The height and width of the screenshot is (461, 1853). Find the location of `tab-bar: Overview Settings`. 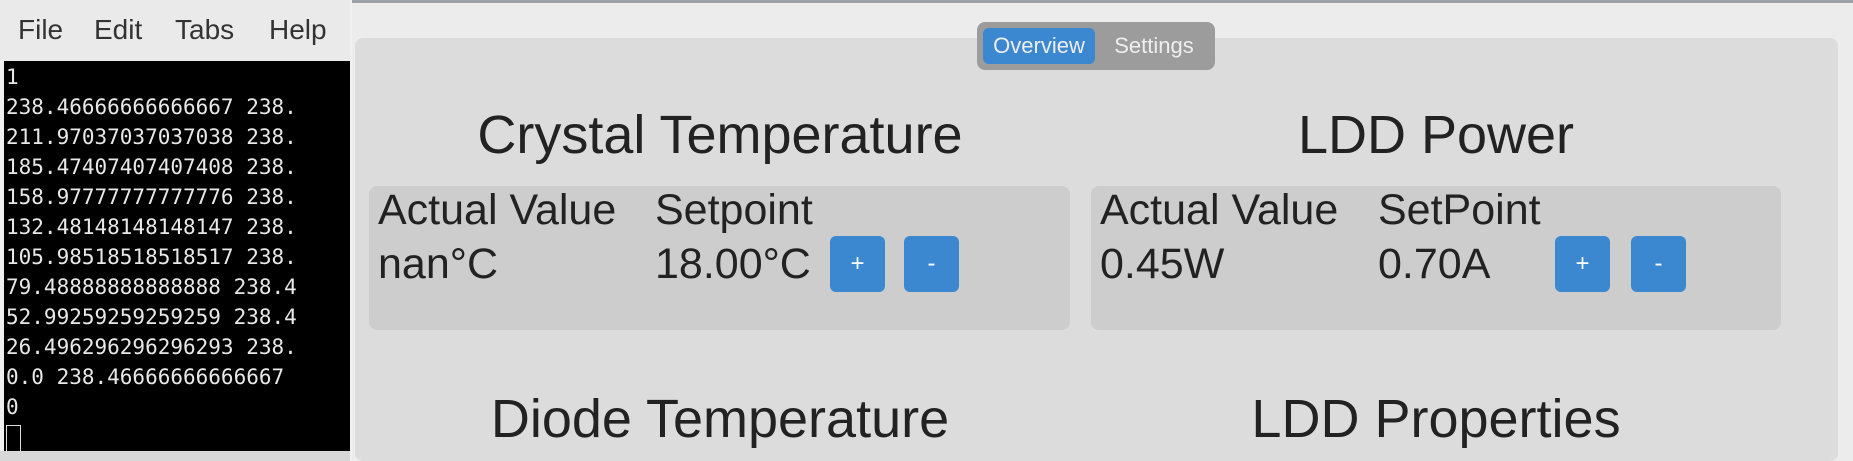

tab-bar: Overview Settings is located at coordinates (1096, 46).